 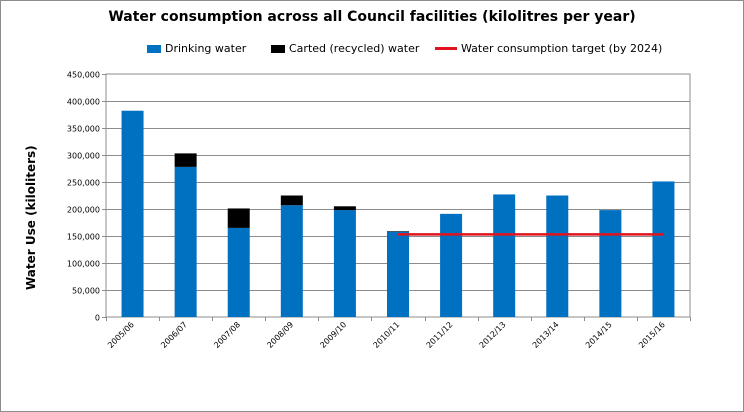 I want to click on legend-swatch-carted-water, so click(x=278, y=48).